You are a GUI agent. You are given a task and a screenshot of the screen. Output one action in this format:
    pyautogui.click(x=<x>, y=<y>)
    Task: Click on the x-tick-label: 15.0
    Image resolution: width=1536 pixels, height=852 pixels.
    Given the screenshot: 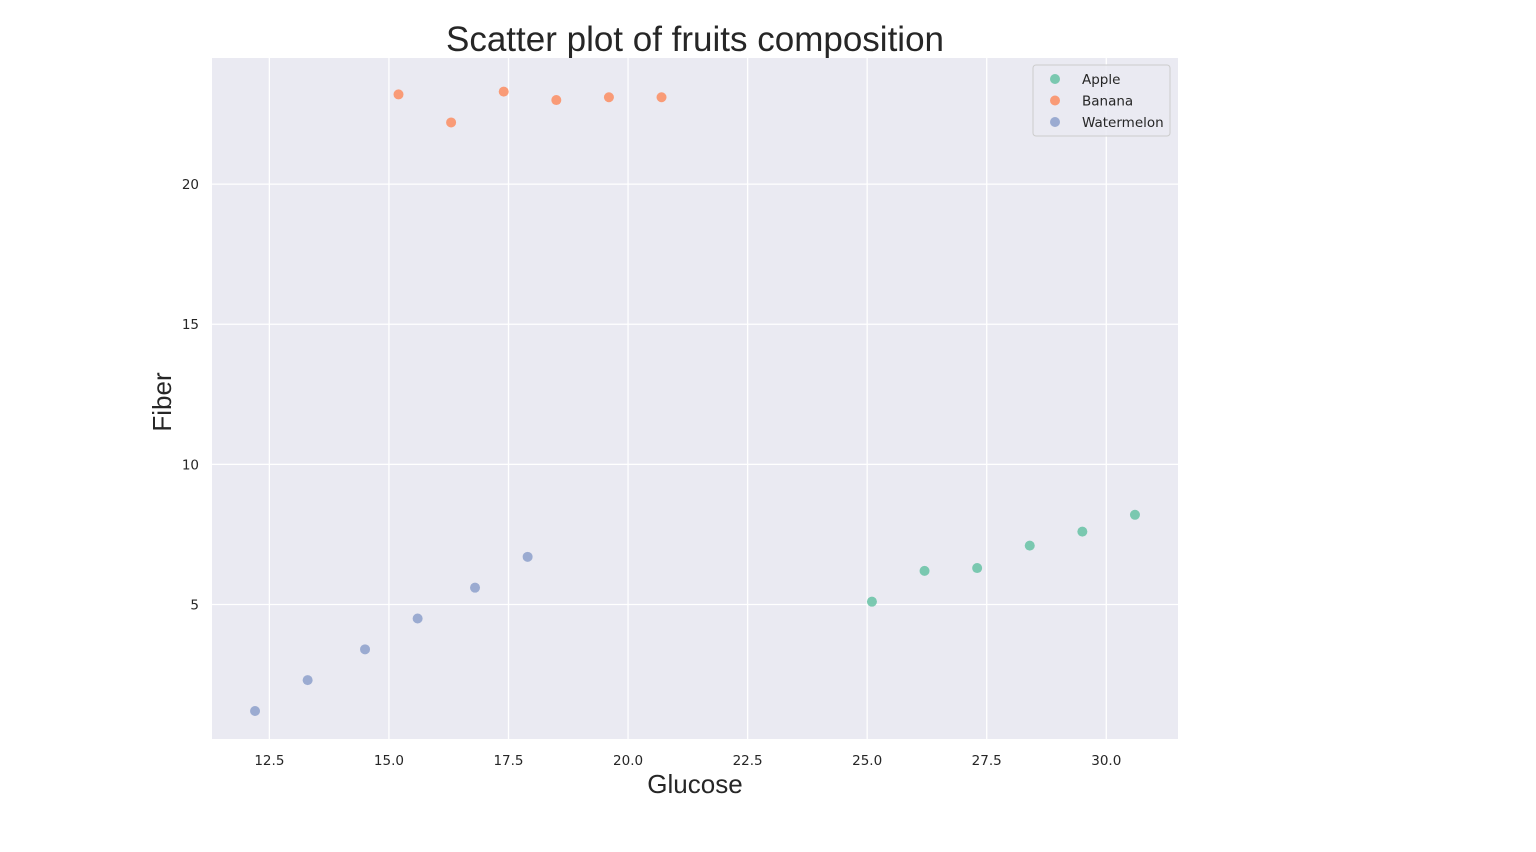 What is the action you would take?
    pyautogui.click(x=389, y=761)
    